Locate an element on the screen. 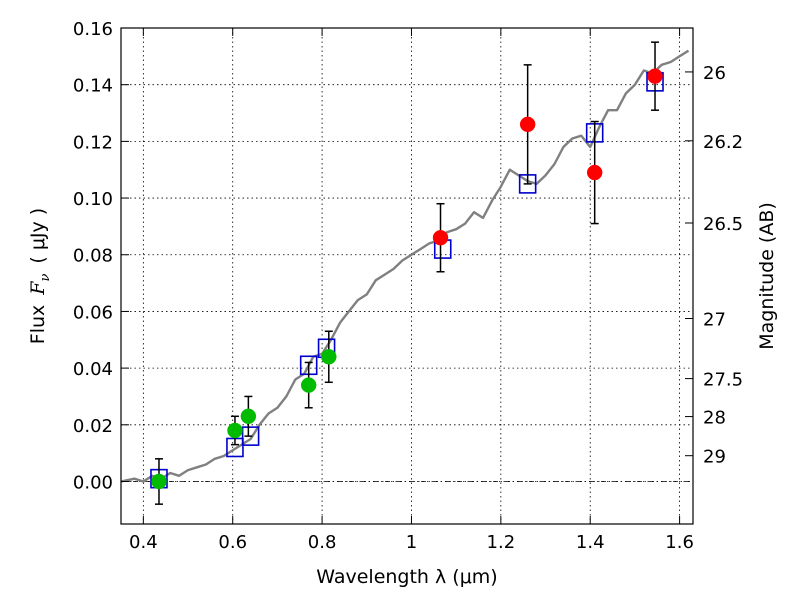  y-axis-ticks: 0.00 0.02 0.04 0.06 0.08 0.10 0.12 0.14 0.16 is located at coordinates (101, 256).